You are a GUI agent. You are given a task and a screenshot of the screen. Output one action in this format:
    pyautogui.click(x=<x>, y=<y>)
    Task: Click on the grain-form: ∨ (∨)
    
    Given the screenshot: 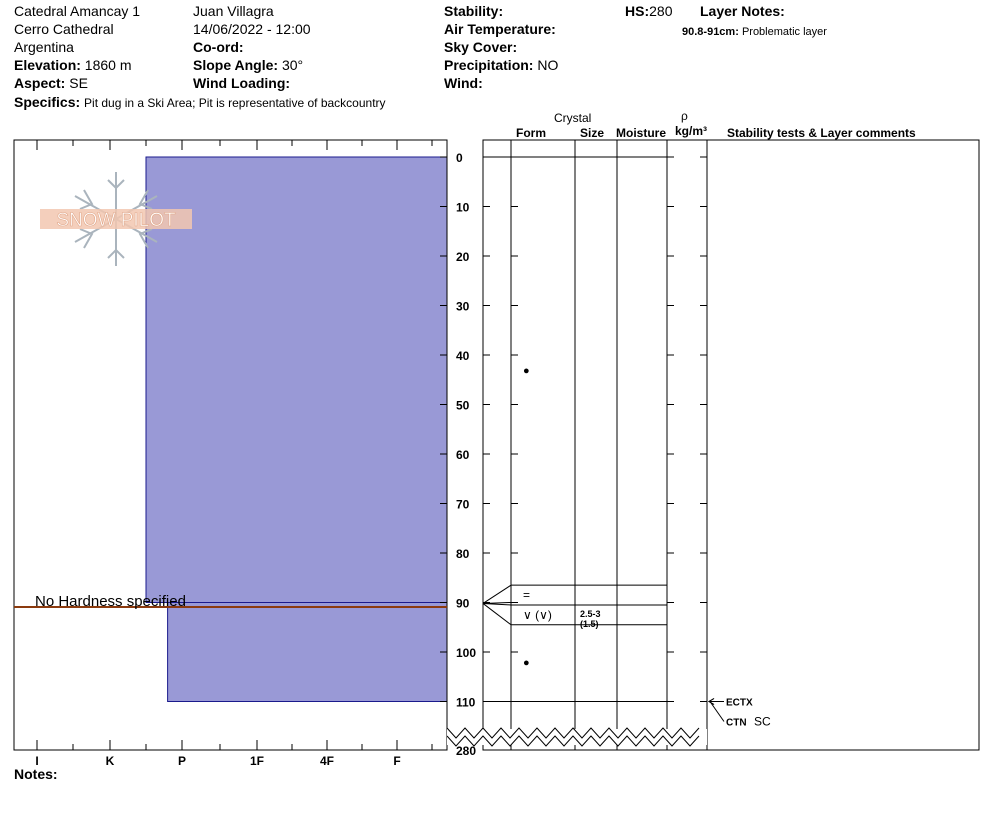 What is the action you would take?
    pyautogui.click(x=537, y=615)
    